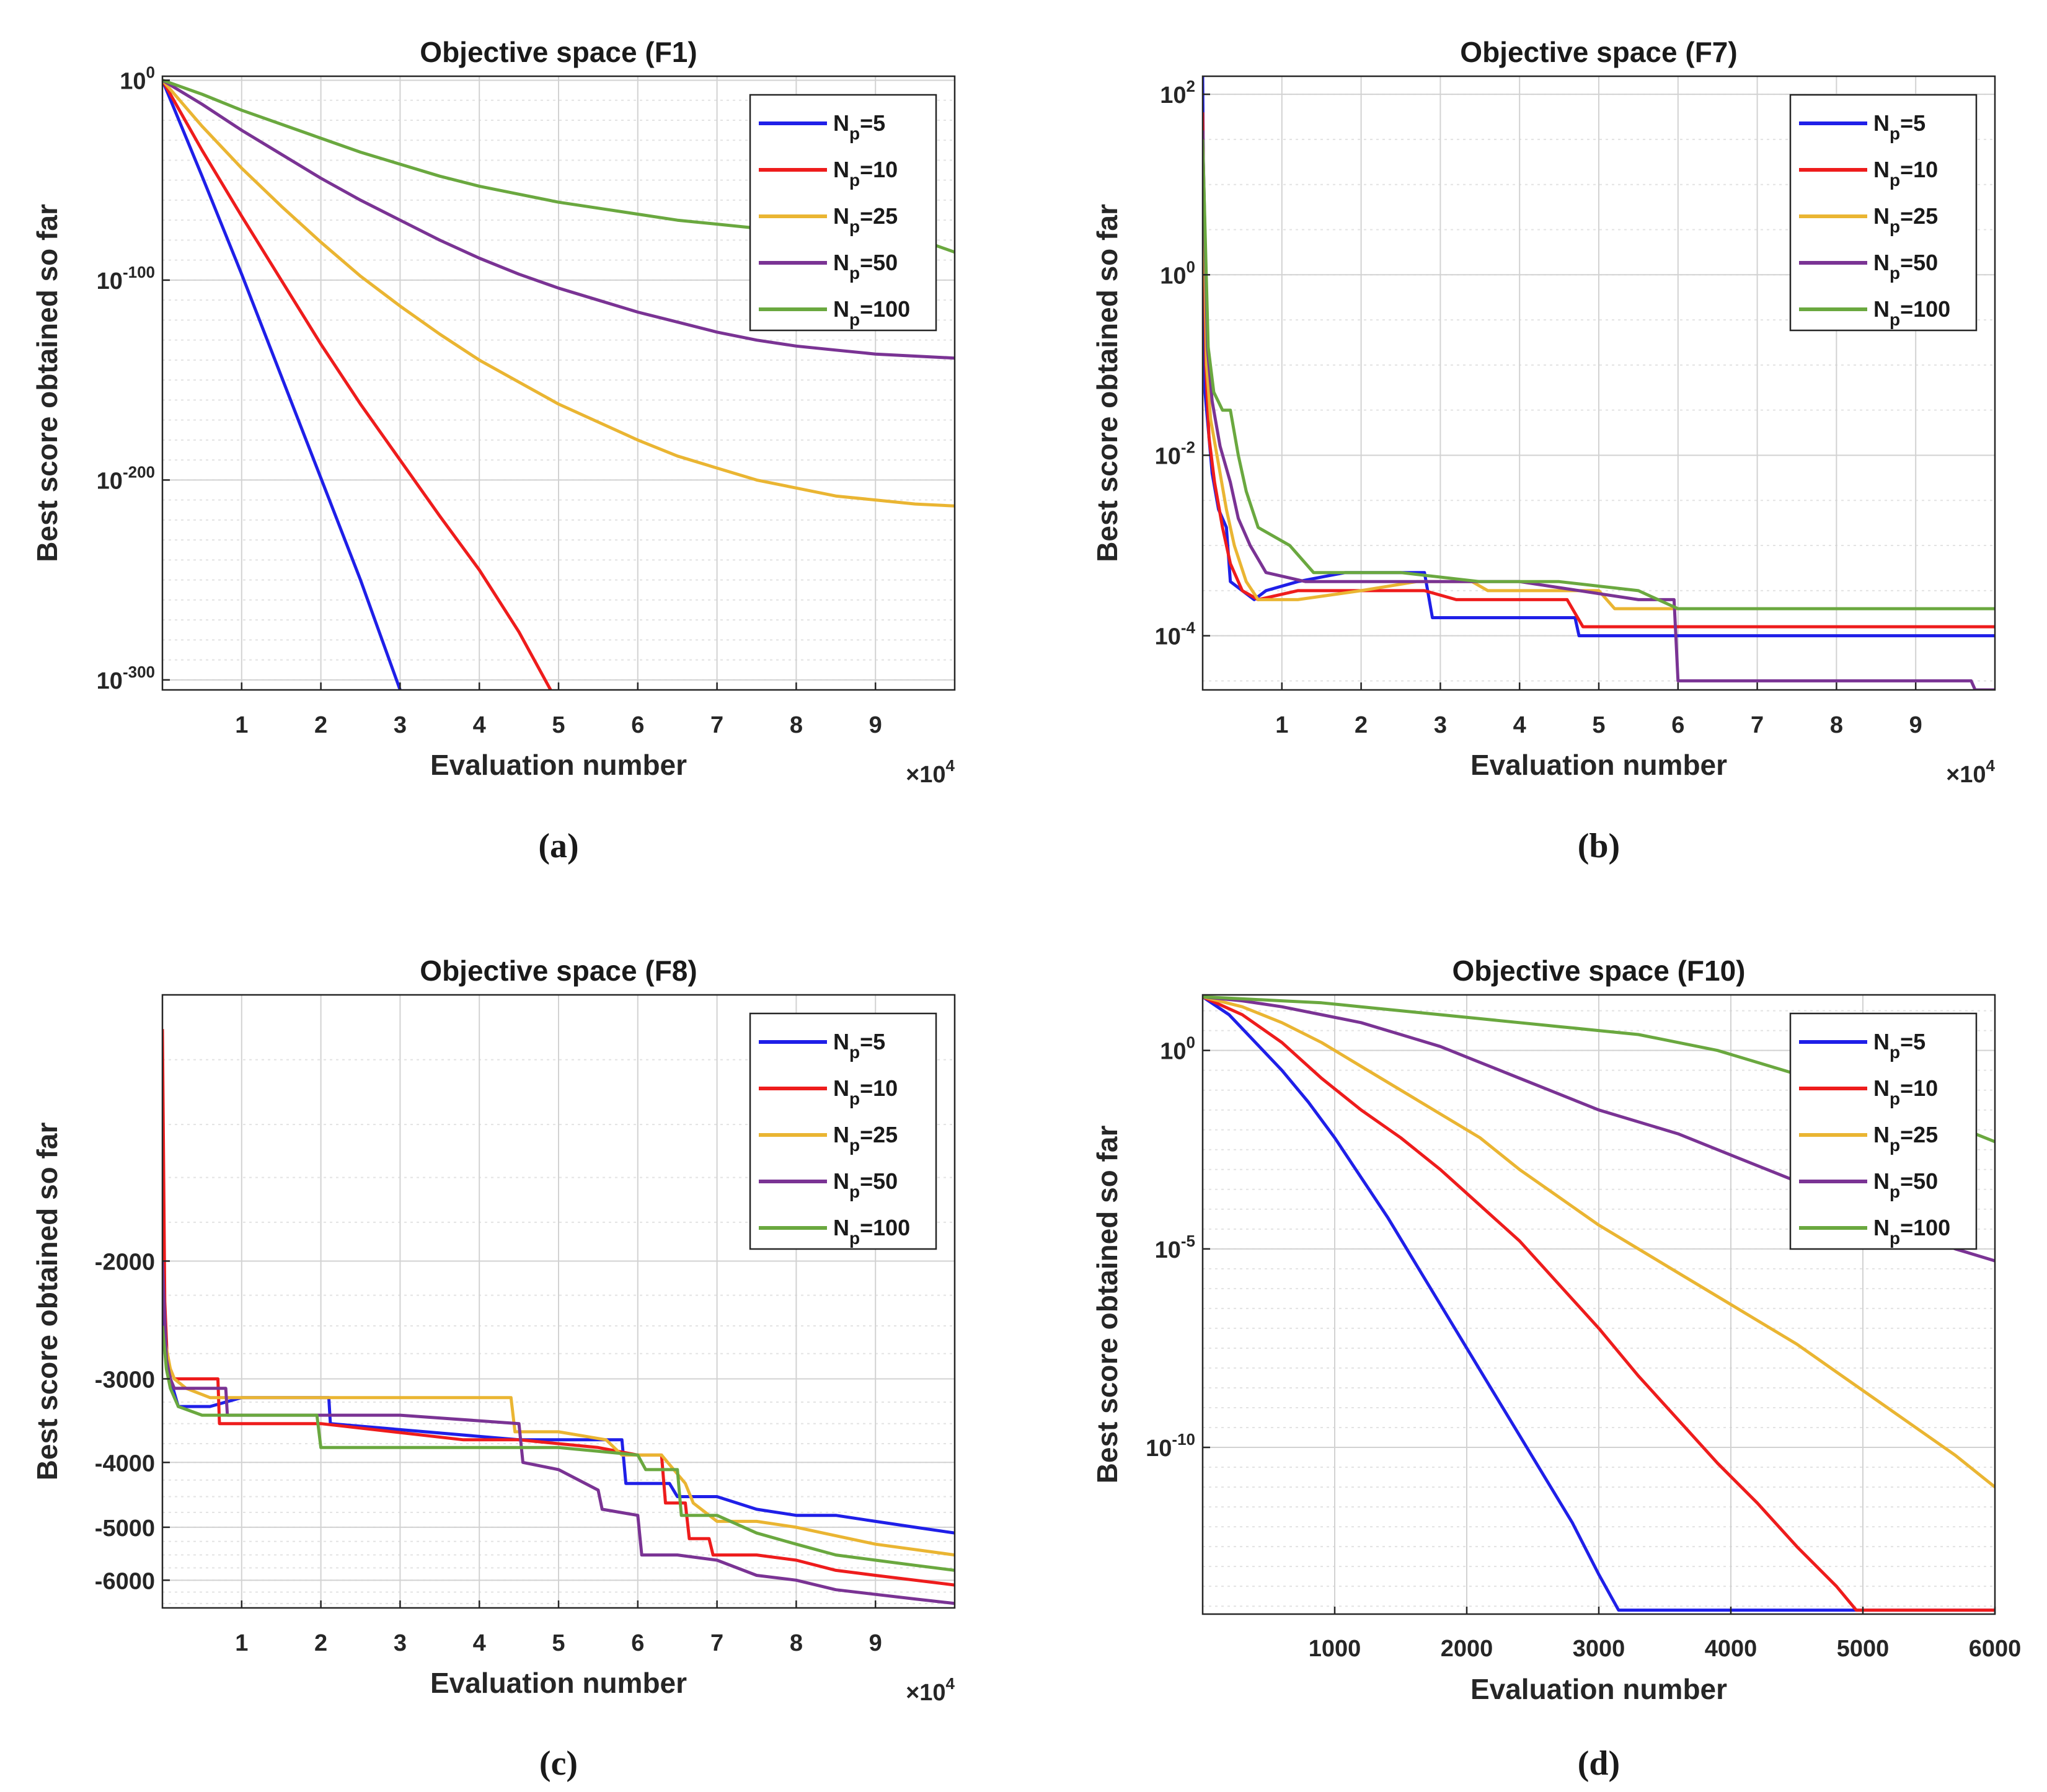  What do you see at coordinates (1335, 1649) in the screenshot?
I see `x-tick-label: 1000` at bounding box center [1335, 1649].